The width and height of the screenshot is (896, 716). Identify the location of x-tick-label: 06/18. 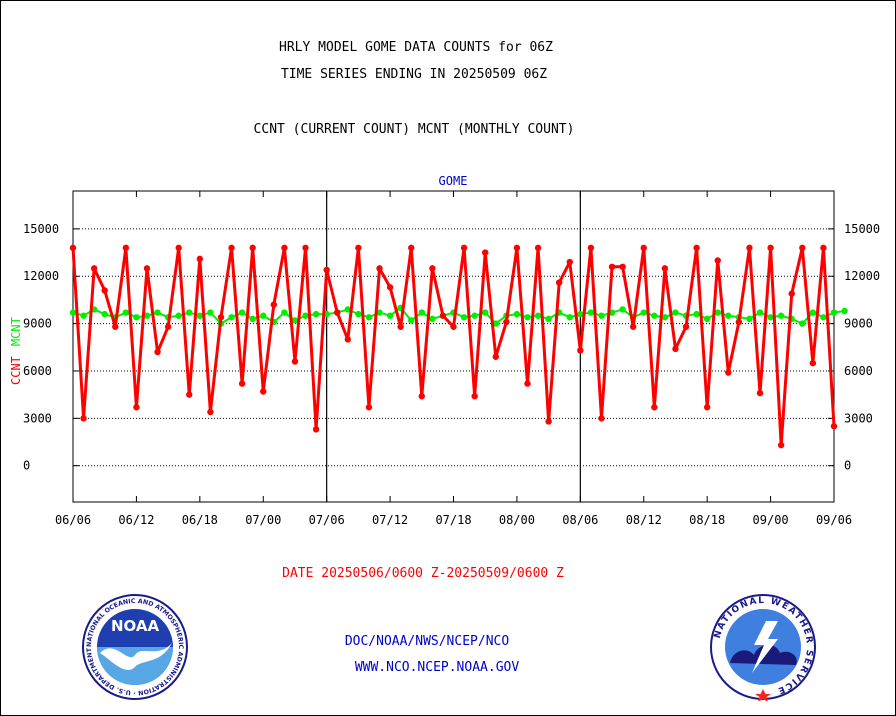
(200, 520).